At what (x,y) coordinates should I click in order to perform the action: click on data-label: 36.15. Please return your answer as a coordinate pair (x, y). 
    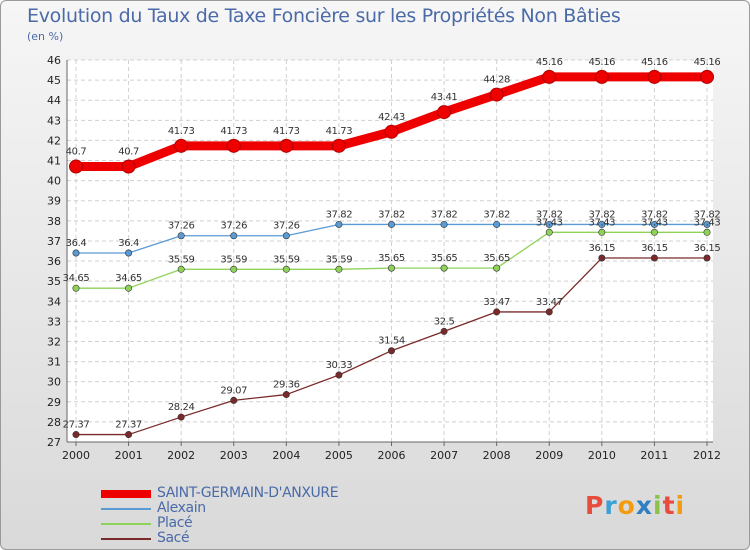
    Looking at the image, I should click on (654, 248).